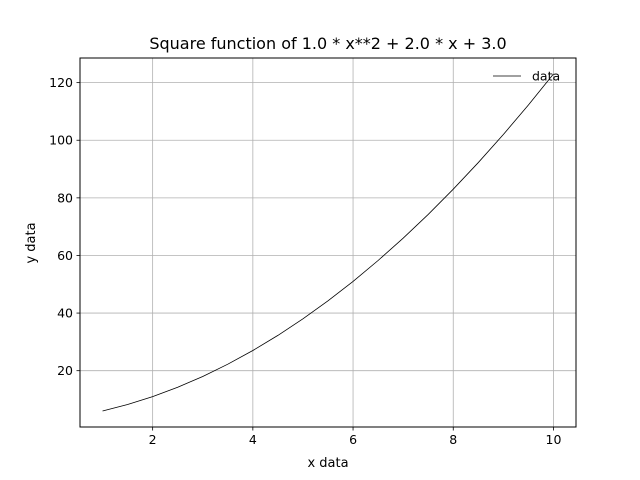  I want to click on y-tick-label: 20, so click(65, 370).